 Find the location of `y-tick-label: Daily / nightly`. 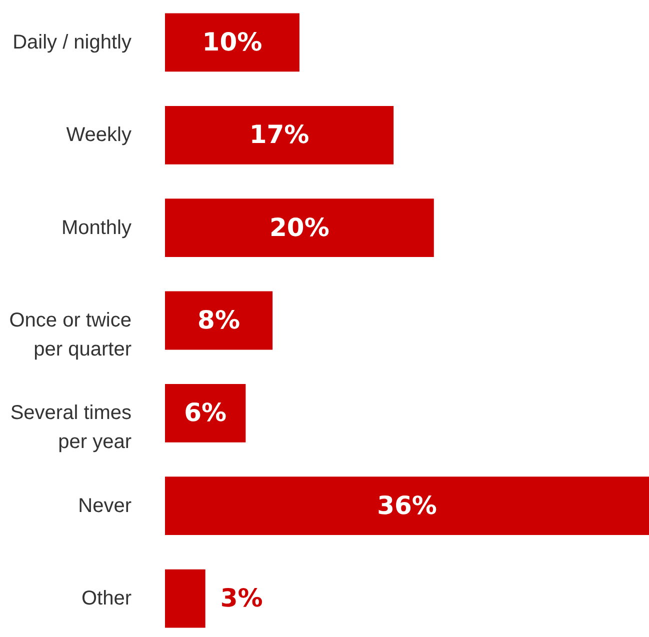

y-tick-label: Daily / nightly is located at coordinates (72, 42).